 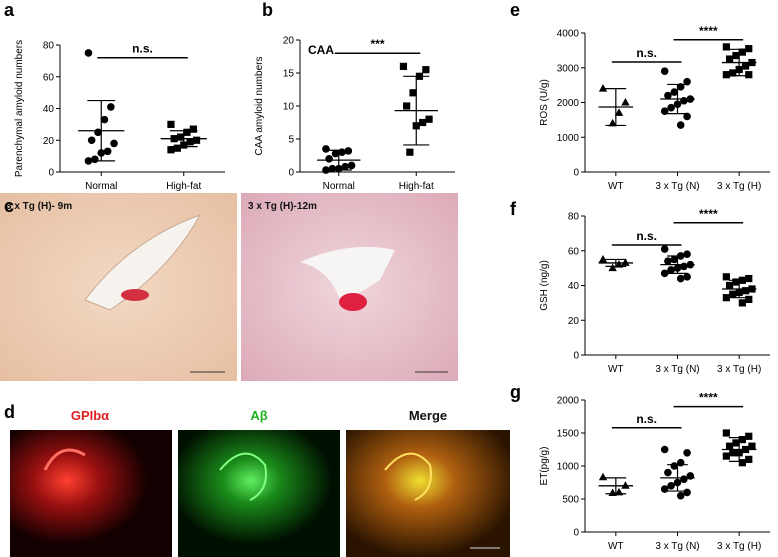 I want to click on panel-label: d, so click(x=9, y=412).